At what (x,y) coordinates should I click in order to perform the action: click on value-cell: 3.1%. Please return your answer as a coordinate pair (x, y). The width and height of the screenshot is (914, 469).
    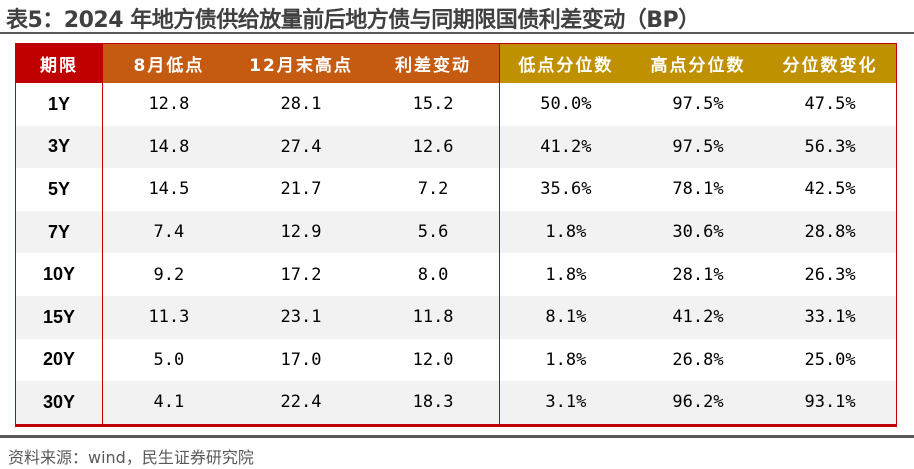
    Looking at the image, I should click on (565, 403).